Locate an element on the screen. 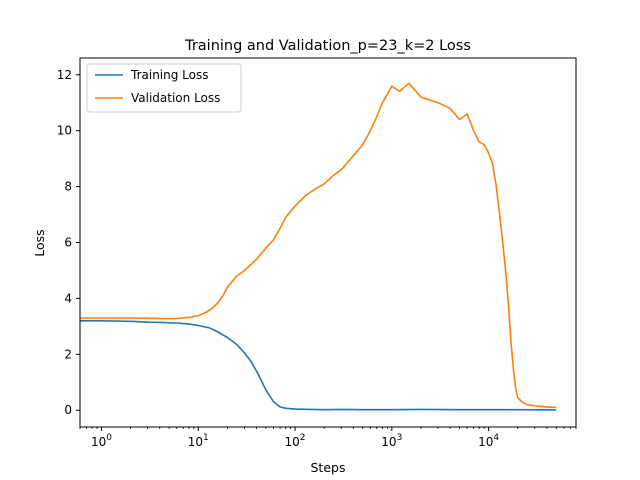  x-tick-label: 10² is located at coordinates (295, 441).